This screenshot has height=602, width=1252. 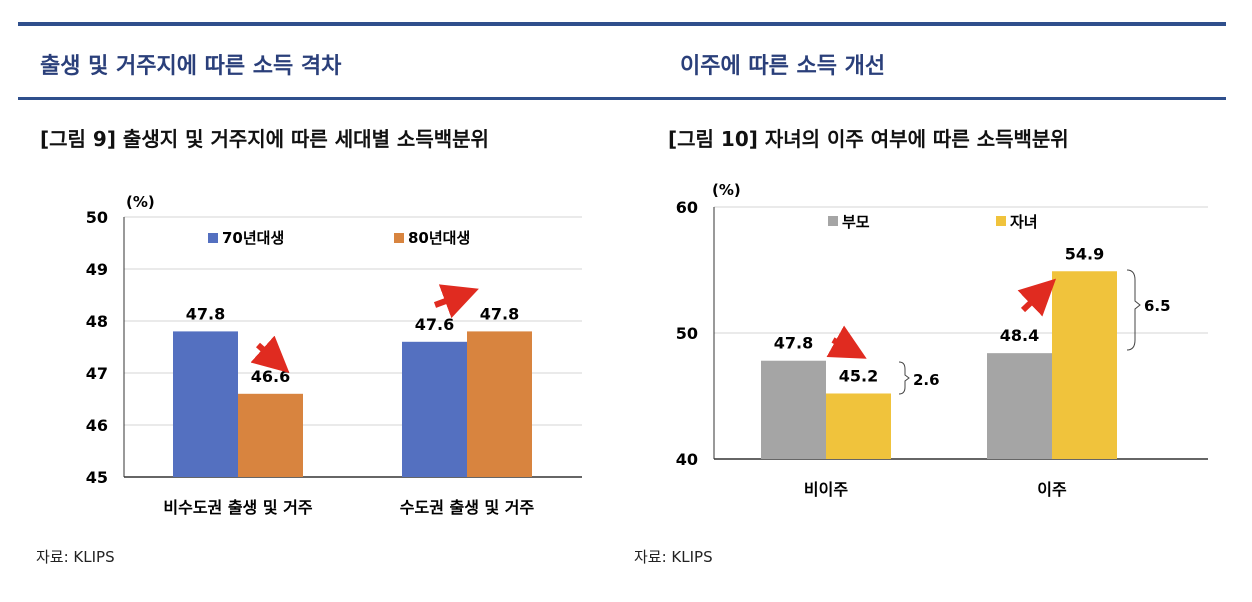 I want to click on legend-label-child: 자녀, so click(x=1024, y=222).